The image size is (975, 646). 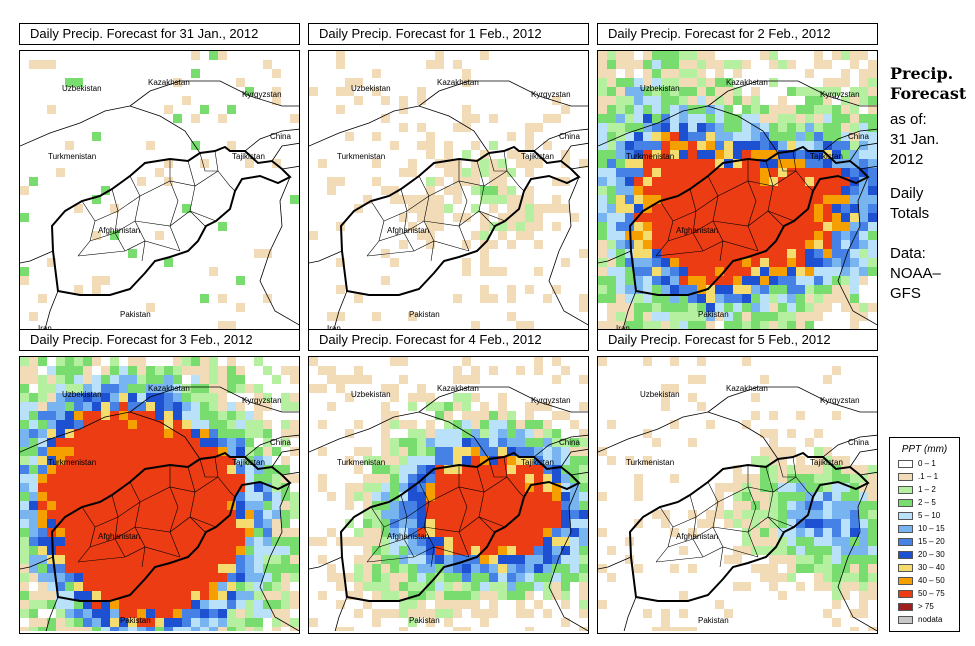 What do you see at coordinates (928, 620) in the screenshot?
I see `legend-item: nodata` at bounding box center [928, 620].